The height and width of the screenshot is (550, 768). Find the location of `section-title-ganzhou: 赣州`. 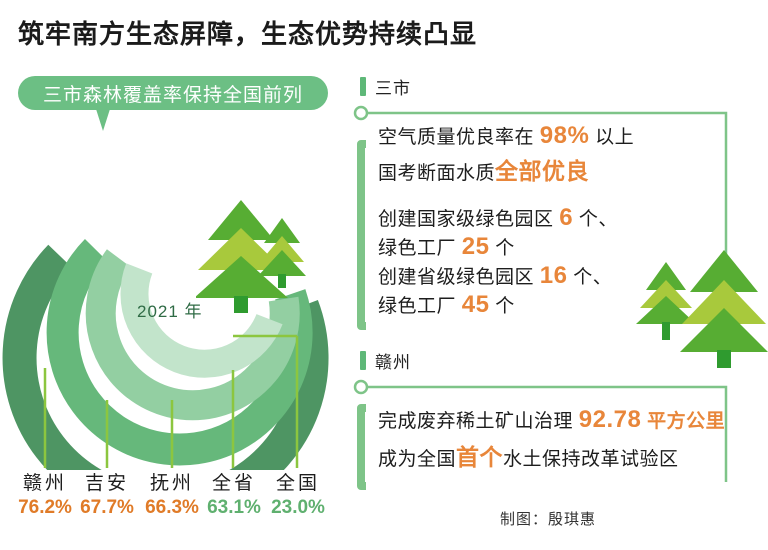

section-title-ganzhou: 赣州 is located at coordinates (393, 362).